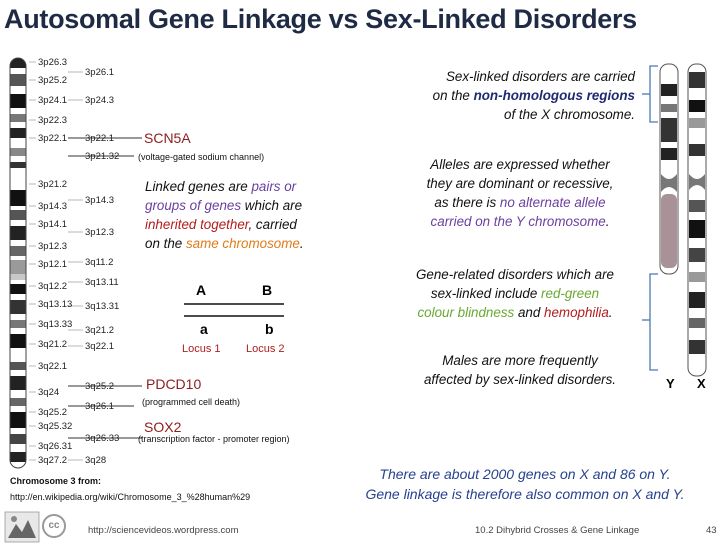 The width and height of the screenshot is (728, 546). I want to click on y-label: Y, so click(670, 383).